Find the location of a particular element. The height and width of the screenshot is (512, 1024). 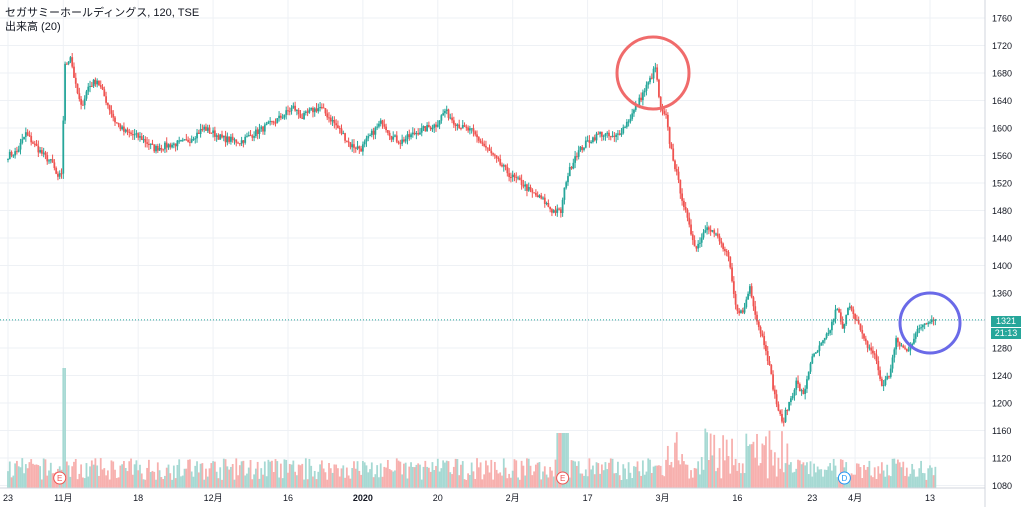

time-tick-label: 2月 is located at coordinates (513, 498).